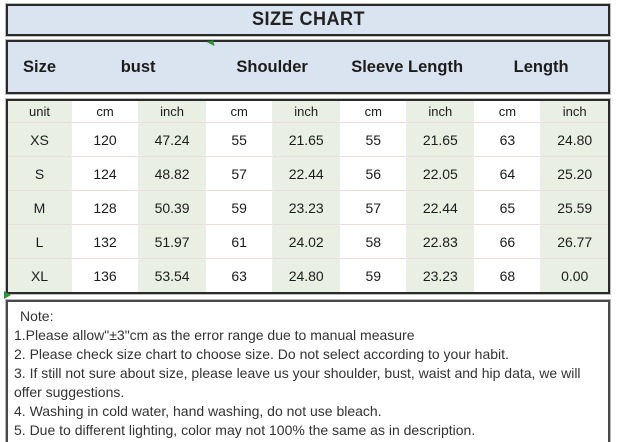 The height and width of the screenshot is (442, 620). Describe the element at coordinates (39, 66) in the screenshot. I see `header-cell-size: Size` at that location.